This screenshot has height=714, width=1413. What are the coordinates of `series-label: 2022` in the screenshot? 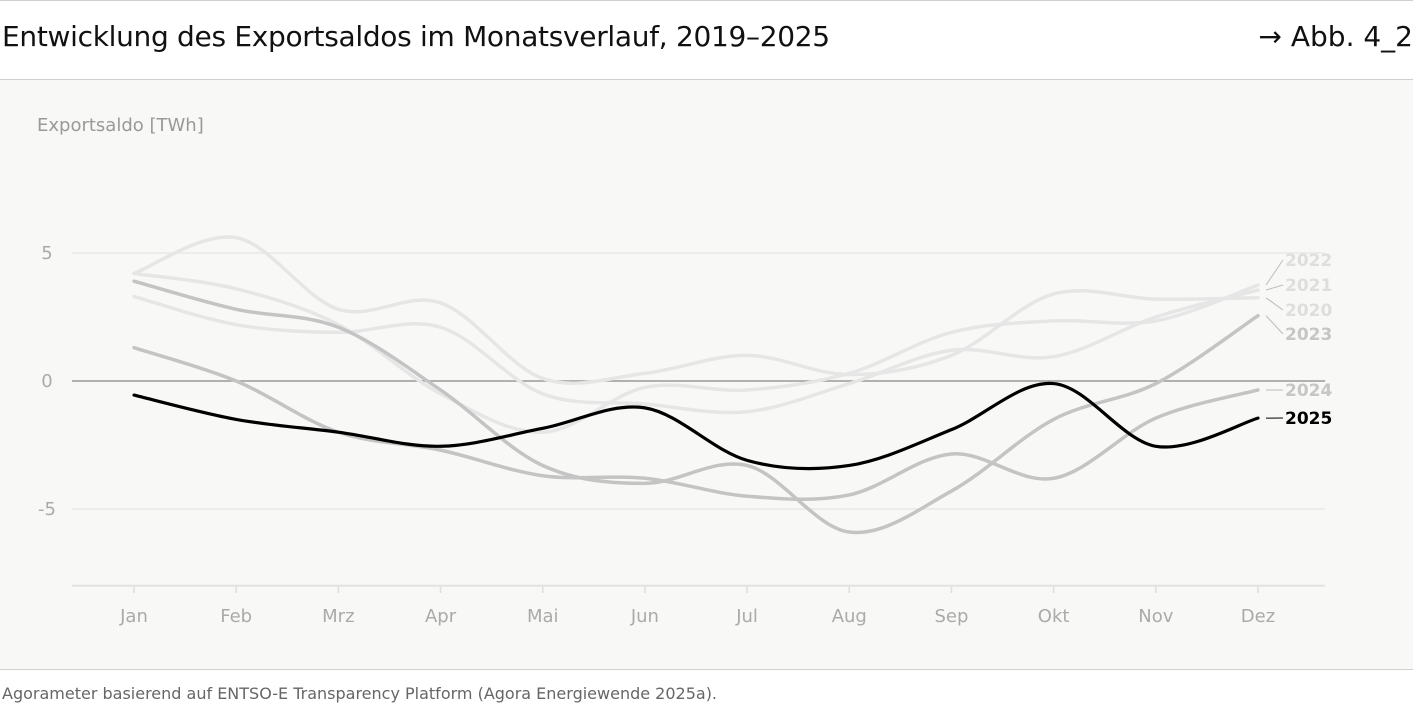 It's located at (1308, 261).